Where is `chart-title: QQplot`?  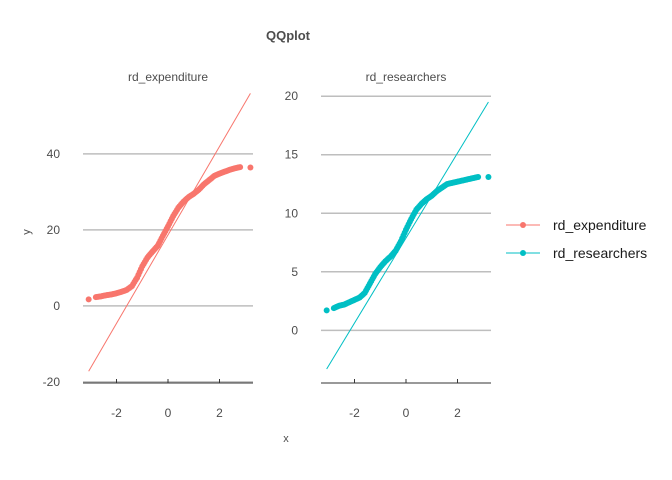
chart-title: QQplot is located at coordinates (288, 35).